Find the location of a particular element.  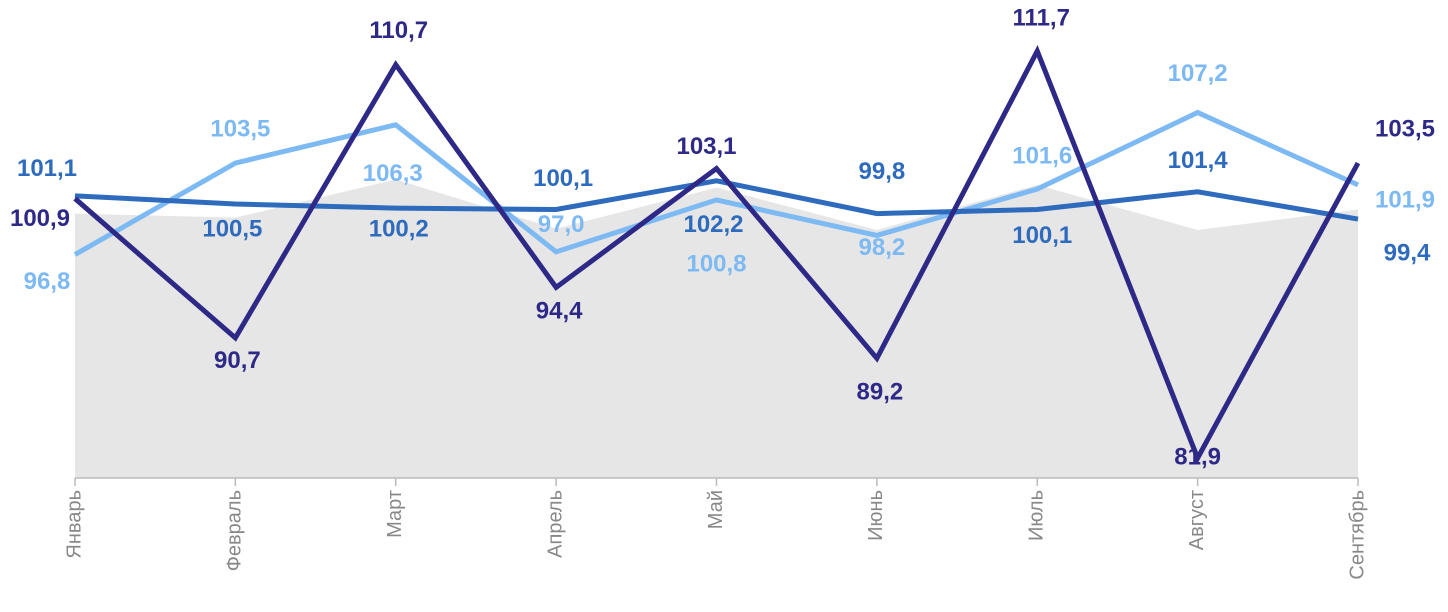

x-tick-label: Март is located at coordinates (395, 514).